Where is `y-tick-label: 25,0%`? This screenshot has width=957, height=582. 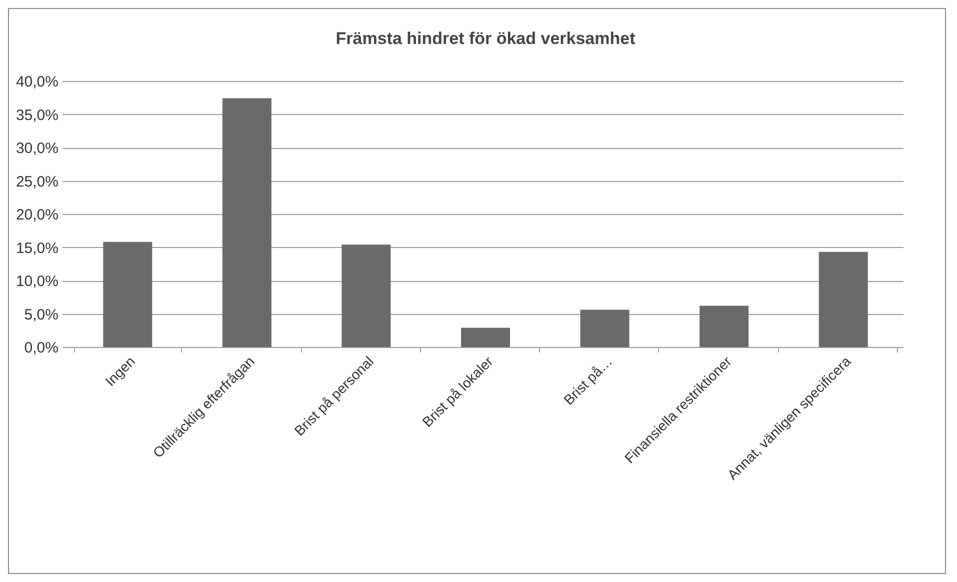 y-tick-label: 25,0% is located at coordinates (37, 181).